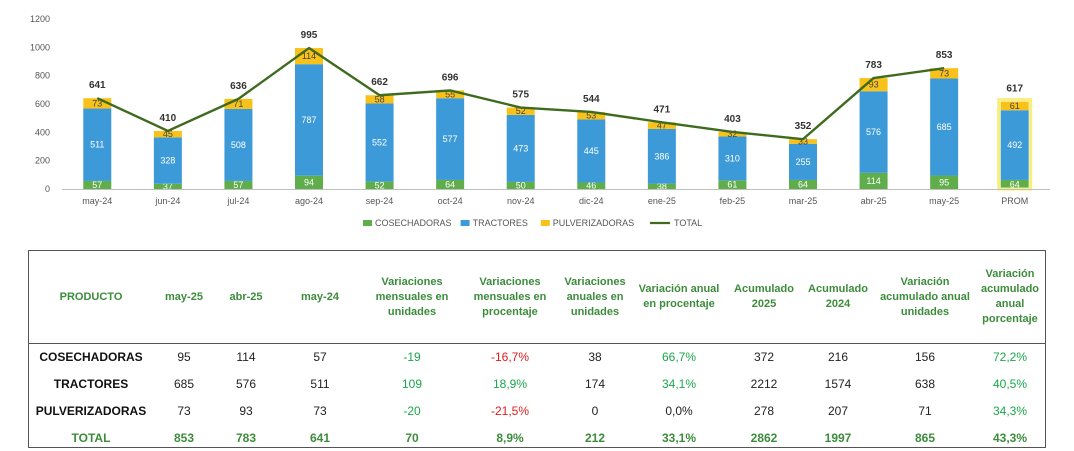 The width and height of the screenshot is (1074, 451). I want to click on data-label: 685, so click(944, 127).